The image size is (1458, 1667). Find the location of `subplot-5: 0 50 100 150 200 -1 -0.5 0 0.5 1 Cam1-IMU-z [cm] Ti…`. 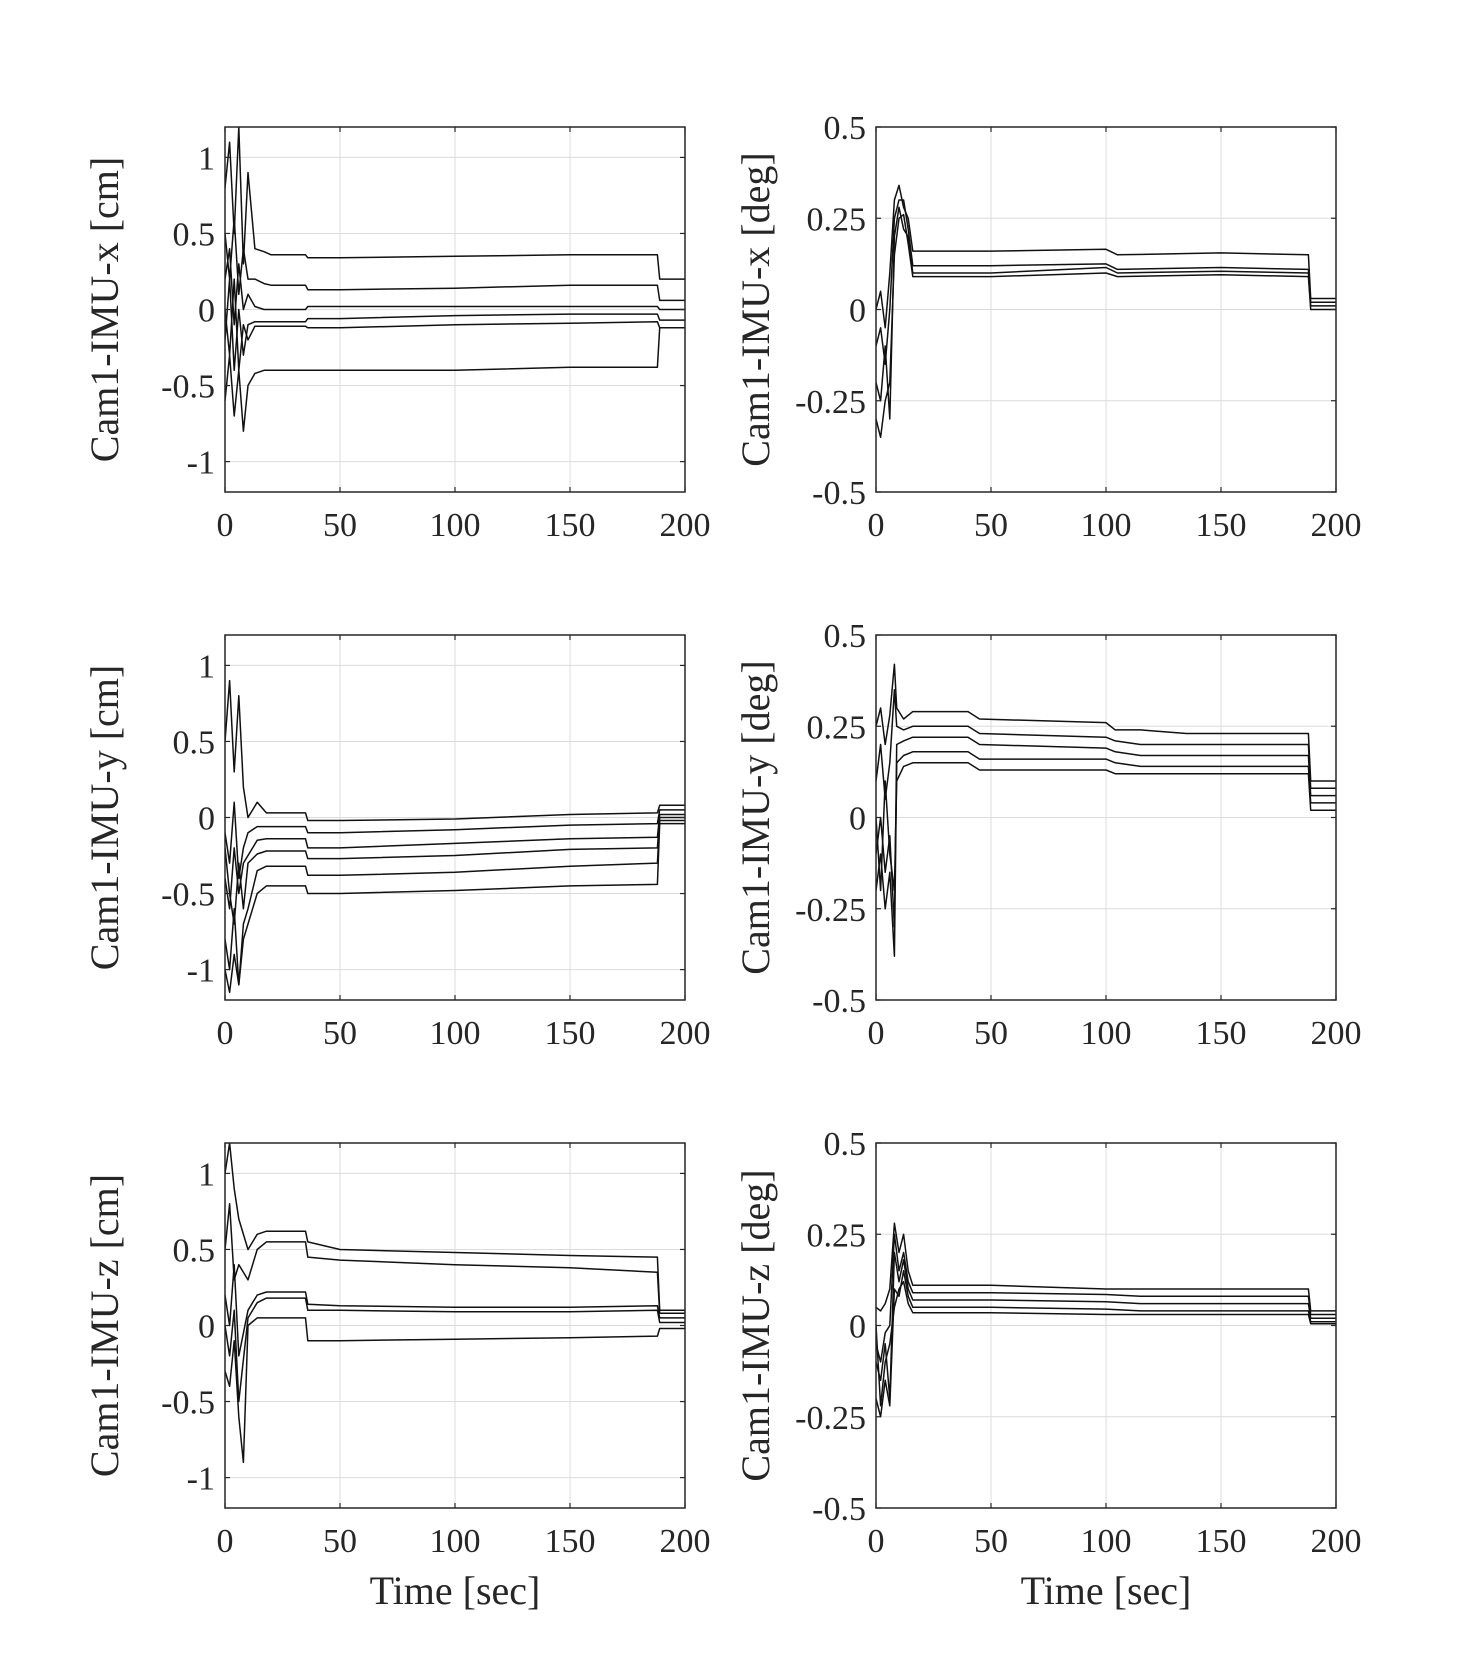

subplot-5: 0 50 100 150 200 -1 -0.5 0 0.5 1 Cam1-IMU-z [cm] Ti… is located at coordinates (396, 1377).